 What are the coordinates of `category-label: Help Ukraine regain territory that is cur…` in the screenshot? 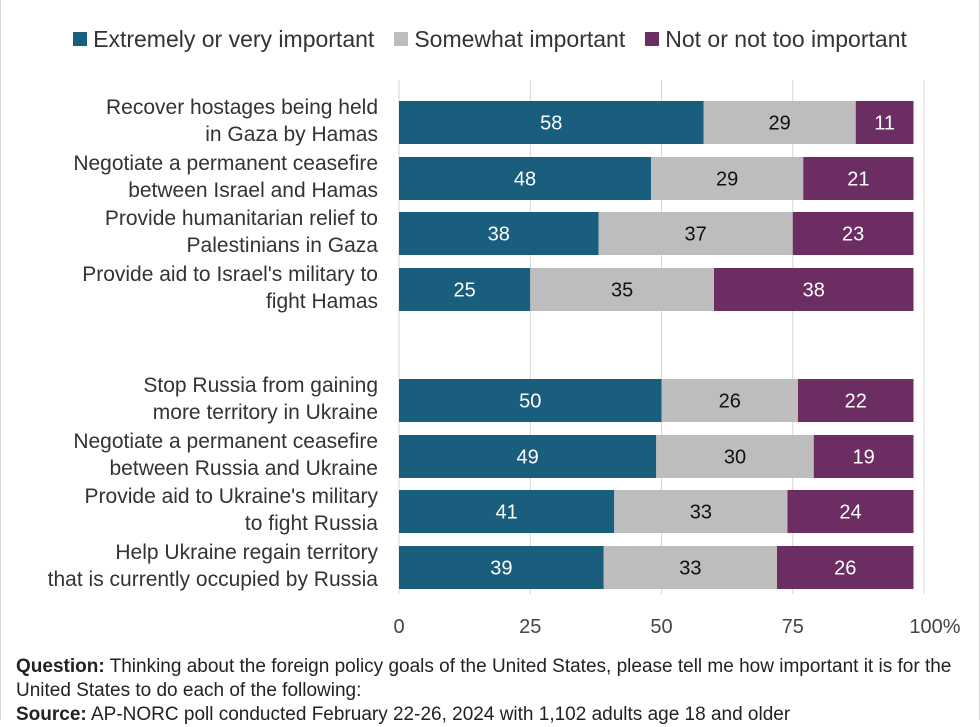 It's located at (189, 566).